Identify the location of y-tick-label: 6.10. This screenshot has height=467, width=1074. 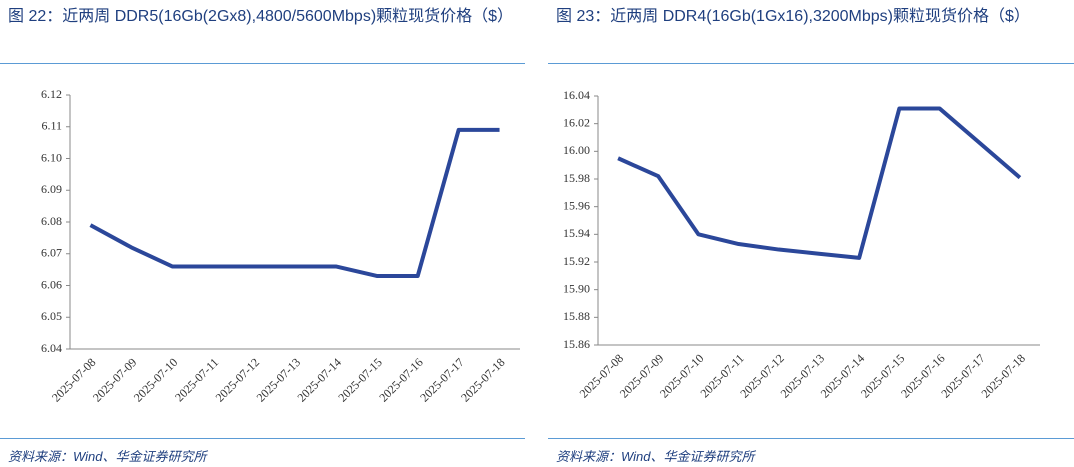
(51, 157).